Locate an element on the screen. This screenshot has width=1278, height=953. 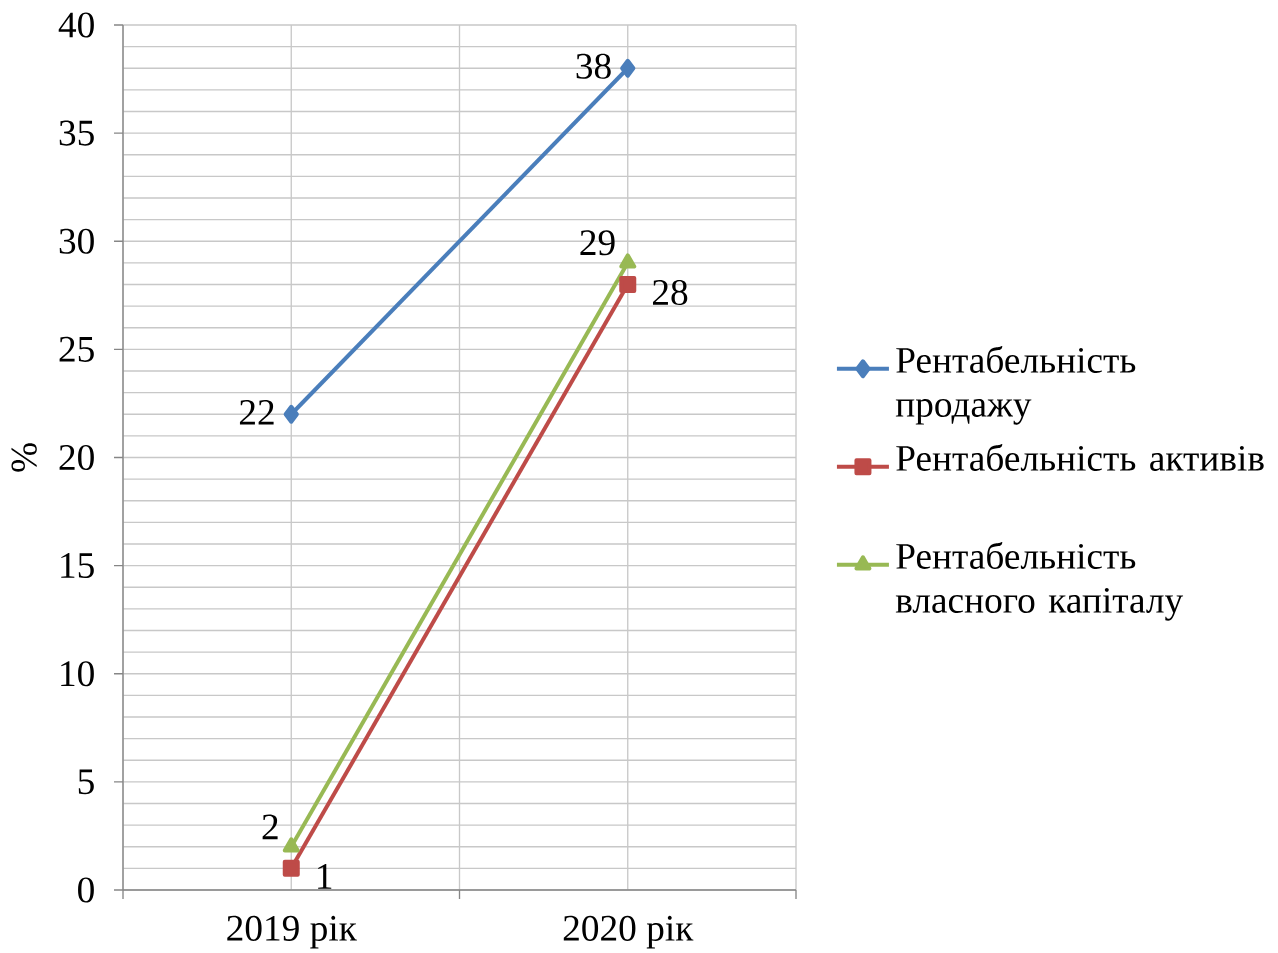
y-tick-label: 30 is located at coordinates (76, 241).